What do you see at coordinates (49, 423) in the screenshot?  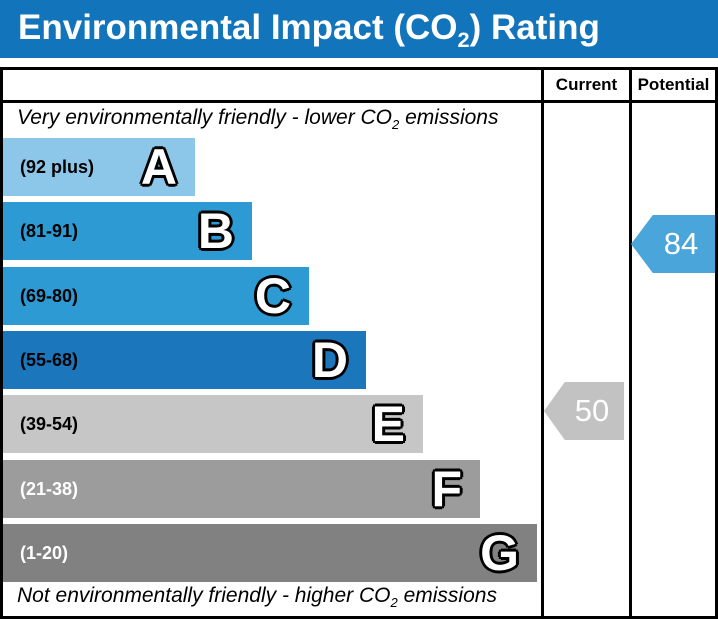 I see `band-range-label: (39-54)` at bounding box center [49, 423].